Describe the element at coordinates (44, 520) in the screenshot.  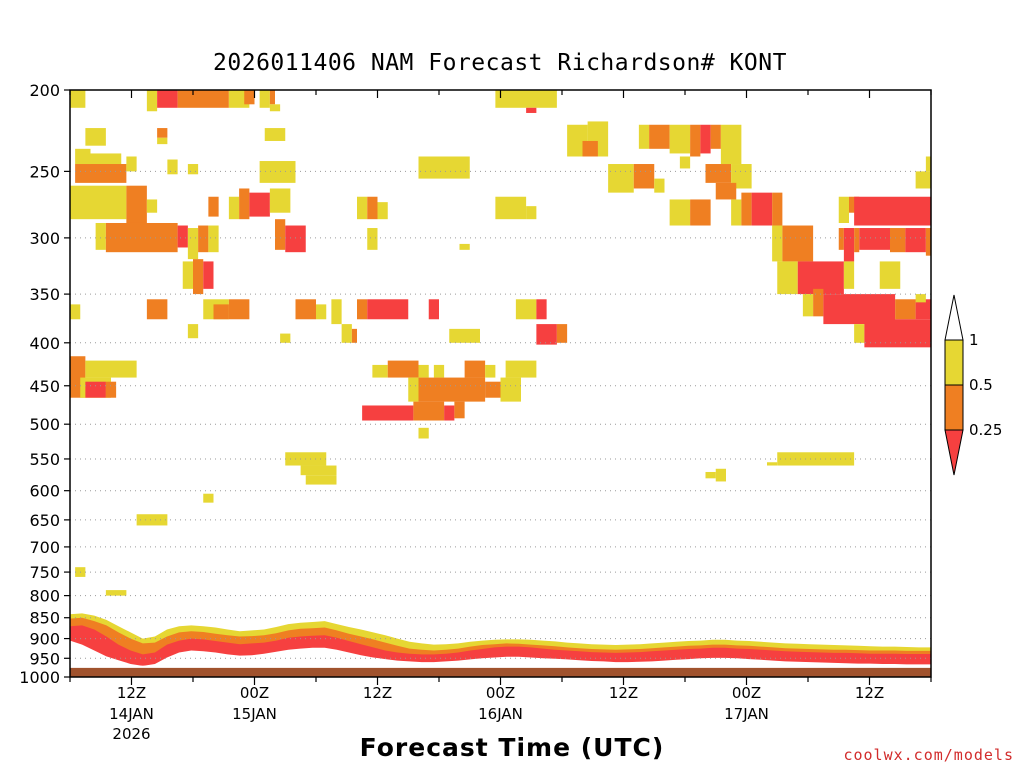
I see `y-tick-label: 650` at that location.